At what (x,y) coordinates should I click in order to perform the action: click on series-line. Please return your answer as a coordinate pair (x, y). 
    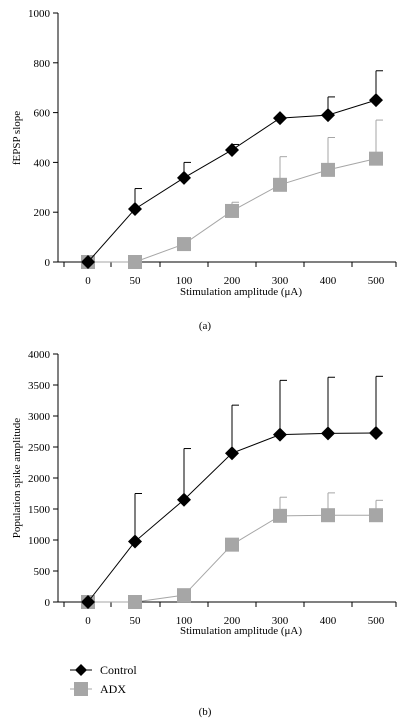
    Looking at the image, I should click on (232, 558).